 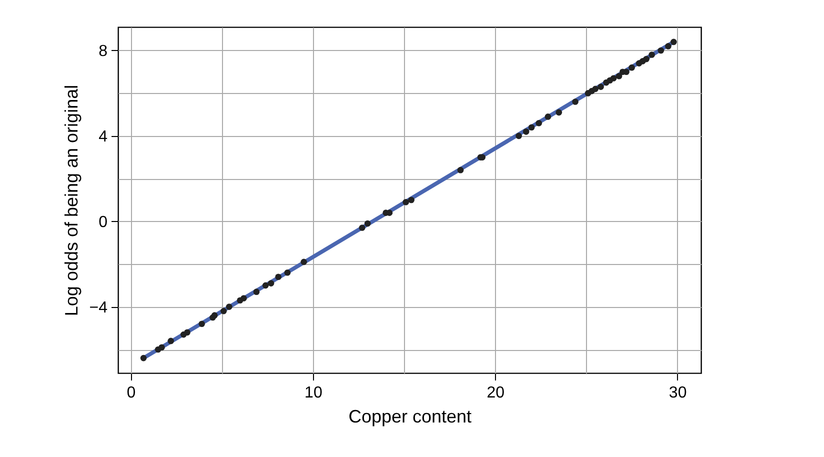 What do you see at coordinates (131, 393) in the screenshot?
I see `x-tick-label: 0` at bounding box center [131, 393].